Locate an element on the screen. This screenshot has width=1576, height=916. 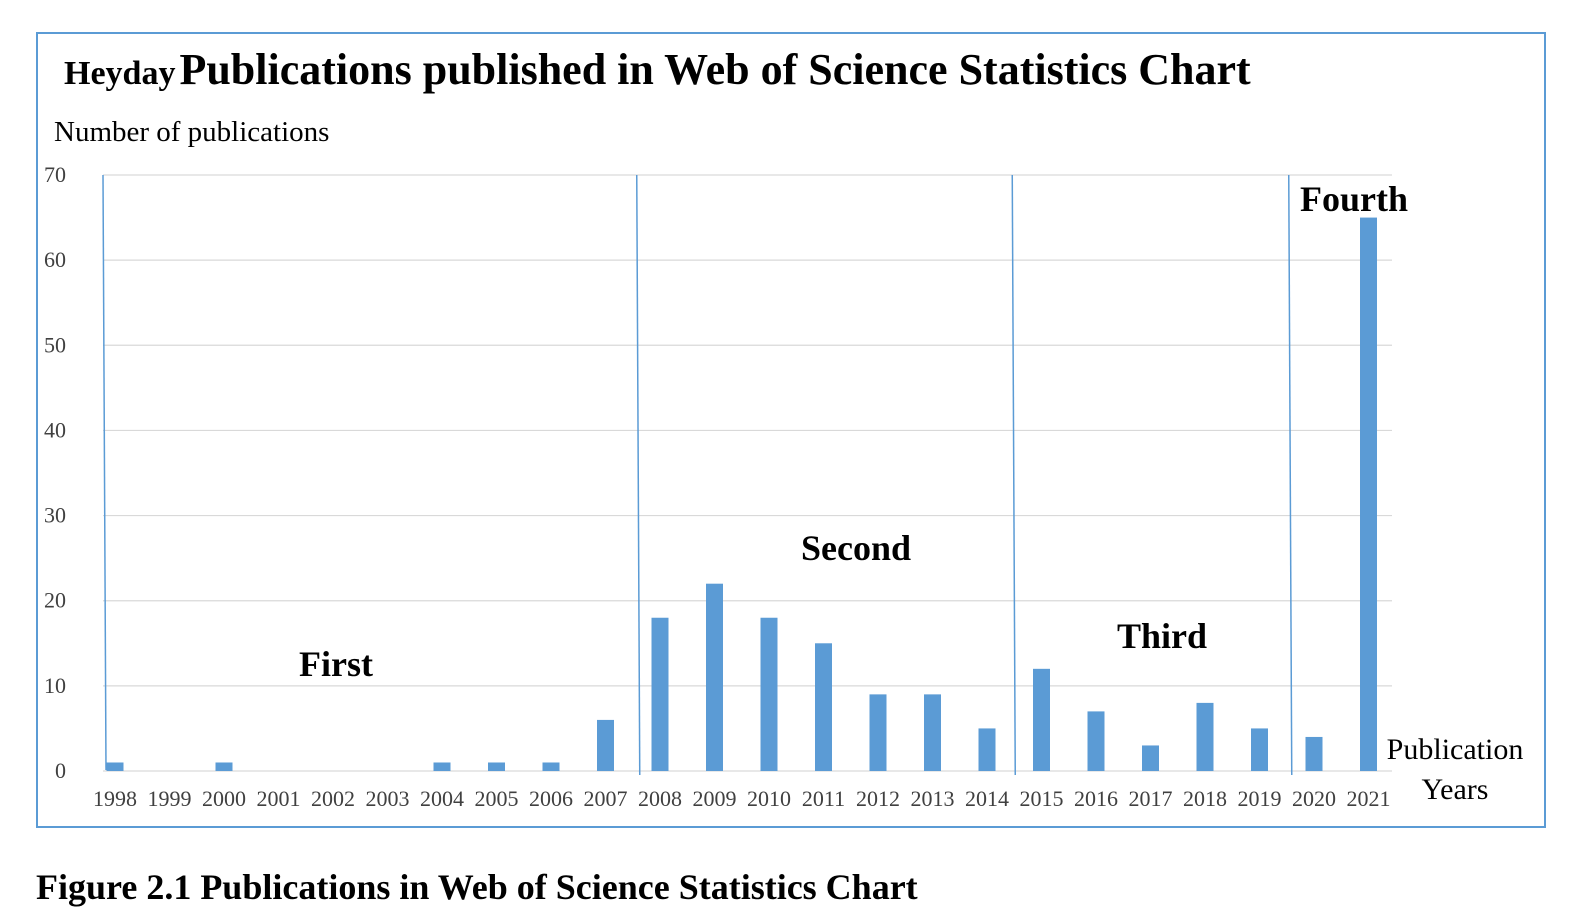
bar-2008 is located at coordinates (660, 694).